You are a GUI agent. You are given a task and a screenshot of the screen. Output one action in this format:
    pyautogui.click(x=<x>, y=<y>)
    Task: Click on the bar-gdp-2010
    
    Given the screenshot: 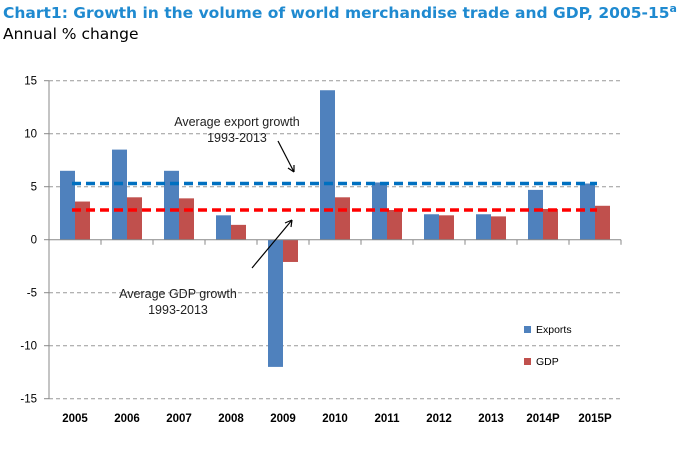 What is the action you would take?
    pyautogui.click(x=342, y=218)
    